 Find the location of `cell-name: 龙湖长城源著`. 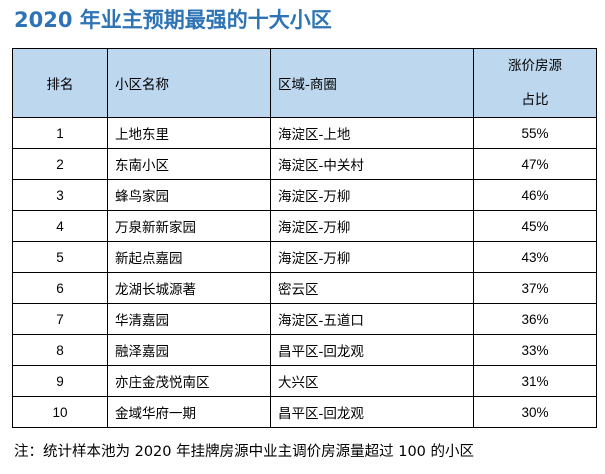

cell-name: 龙湖长城源著 is located at coordinates (189, 288).